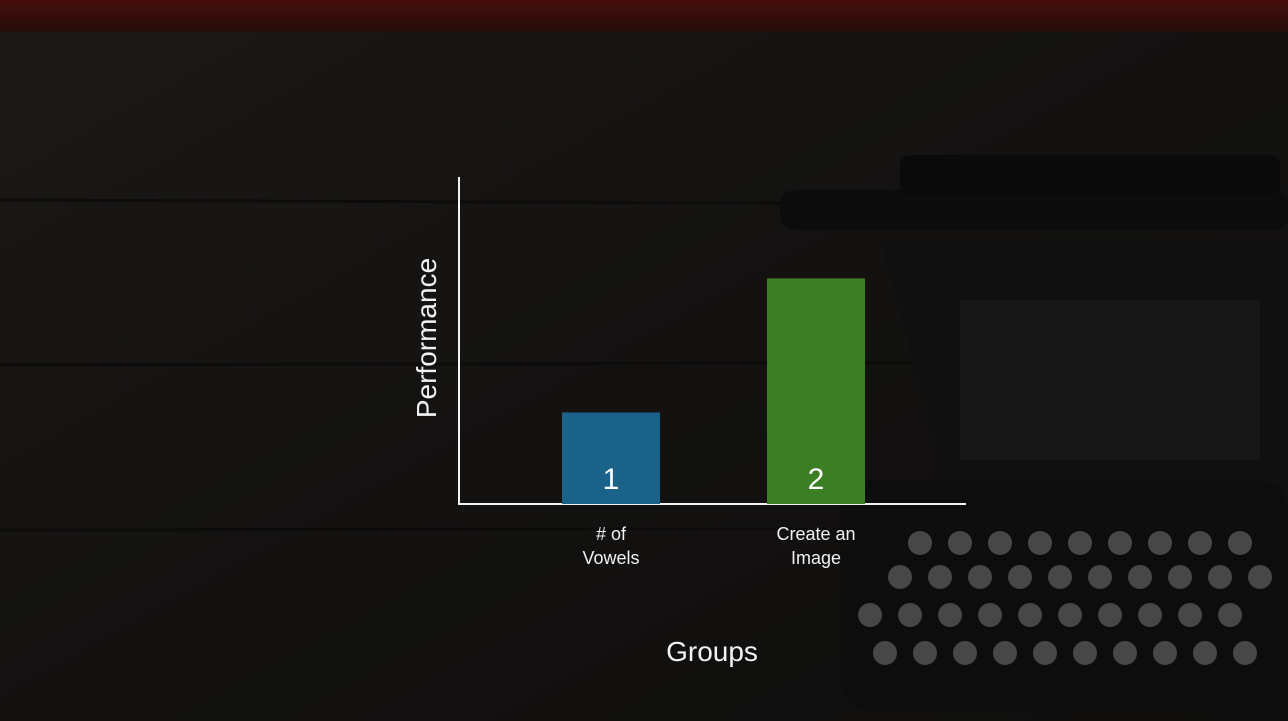 The height and width of the screenshot is (721, 1288). I want to click on x-axis-title: Groups, so click(712, 651).